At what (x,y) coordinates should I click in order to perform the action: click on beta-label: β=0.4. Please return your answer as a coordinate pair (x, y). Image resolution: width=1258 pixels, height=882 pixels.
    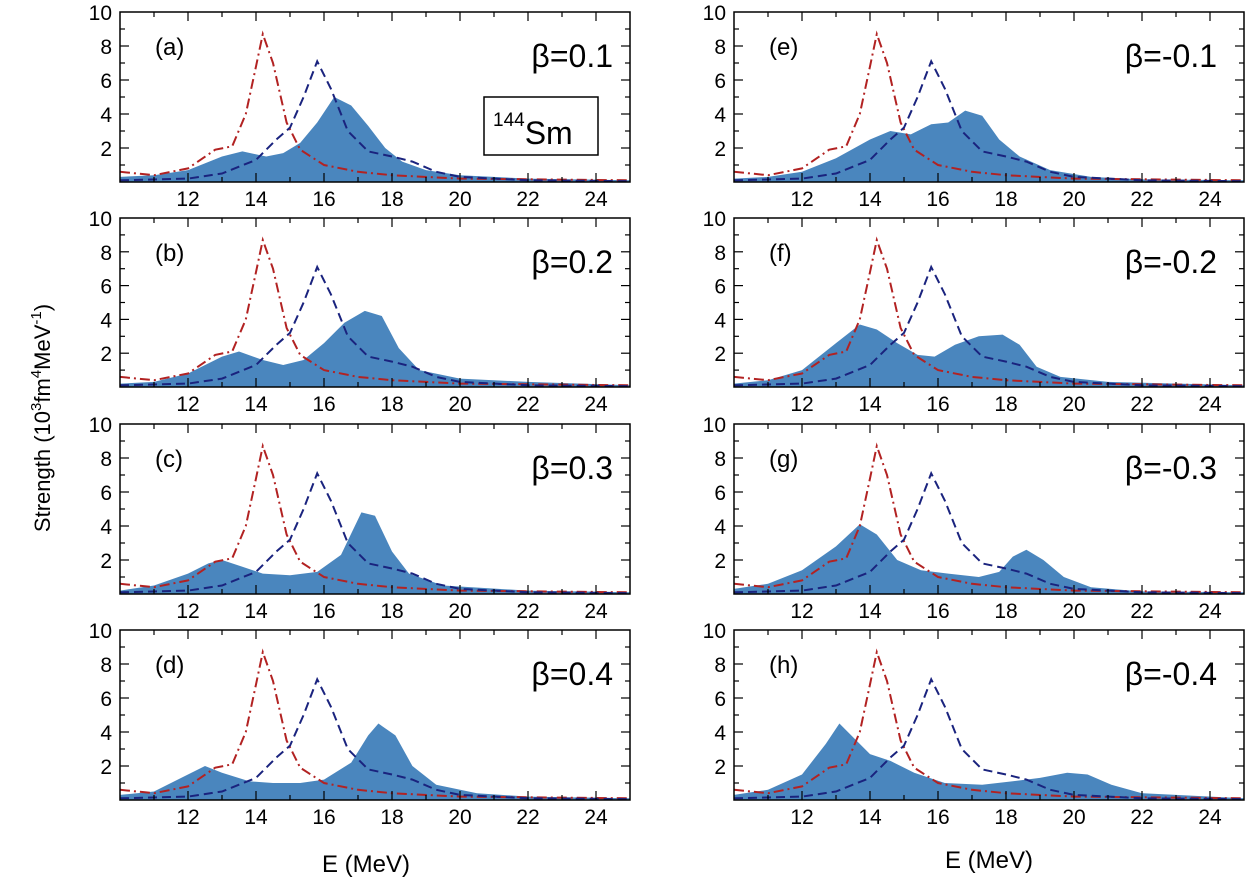
    Looking at the image, I should click on (572, 674).